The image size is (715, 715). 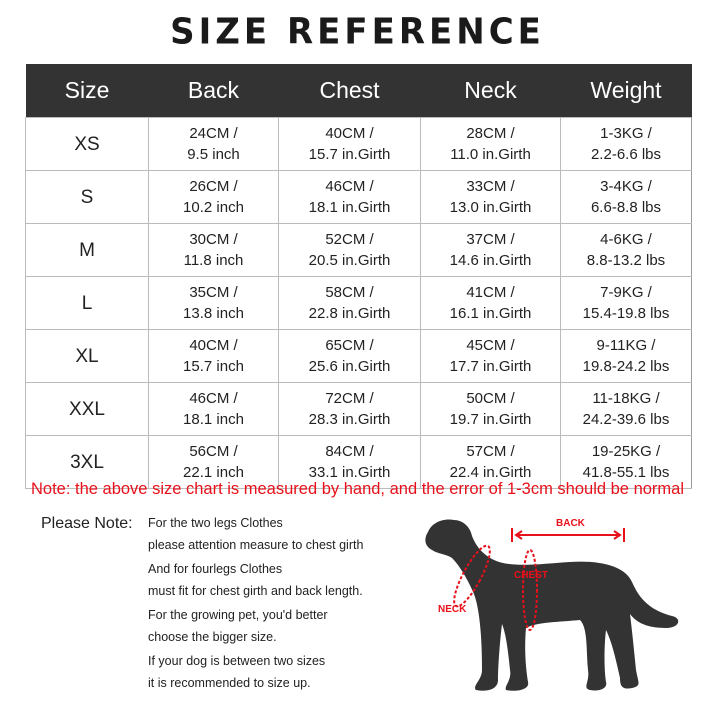 What do you see at coordinates (213, 91) in the screenshot?
I see `column-header: Back` at bounding box center [213, 91].